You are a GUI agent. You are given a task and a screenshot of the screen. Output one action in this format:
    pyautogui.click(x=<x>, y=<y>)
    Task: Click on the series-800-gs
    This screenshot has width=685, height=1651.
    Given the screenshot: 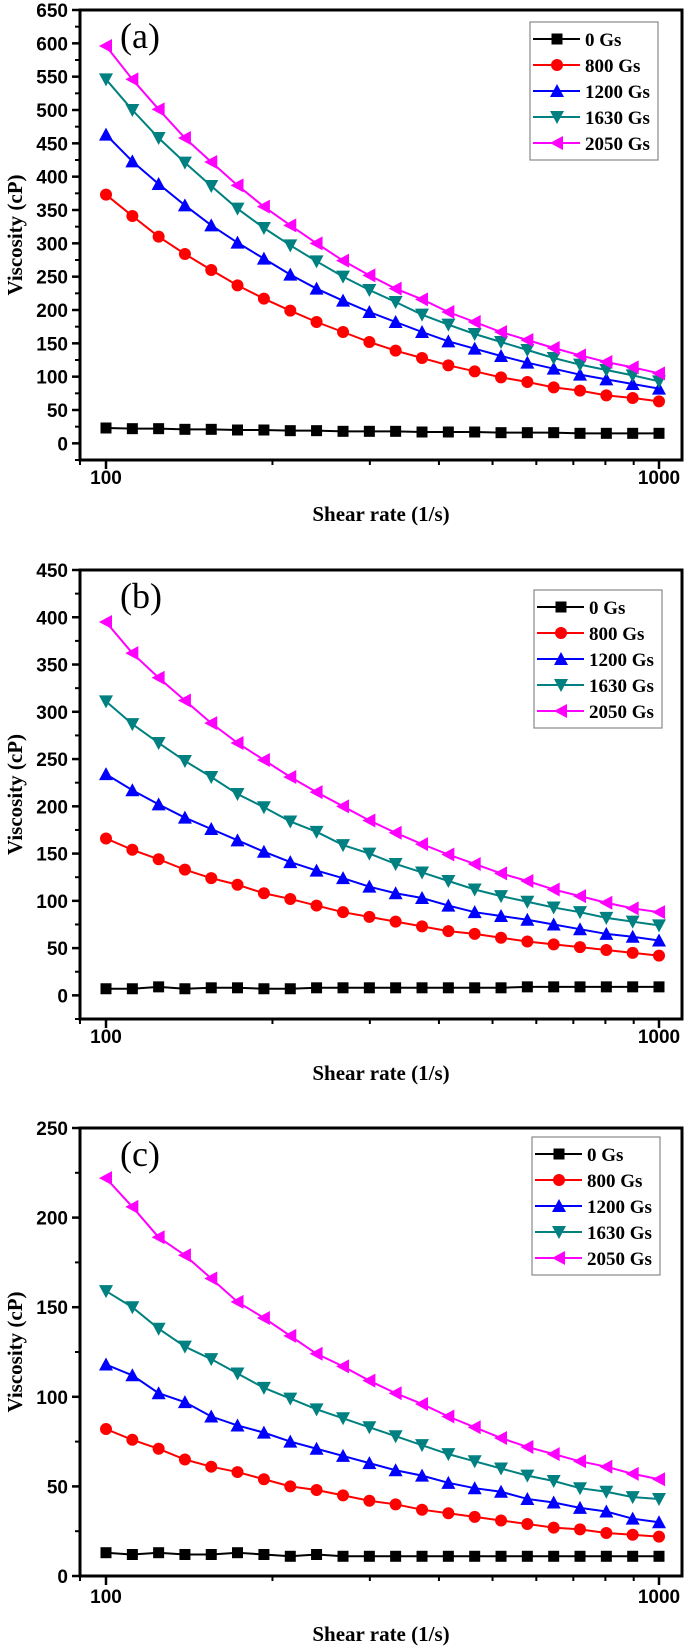 What is the action you would take?
    pyautogui.click(x=382, y=1483)
    